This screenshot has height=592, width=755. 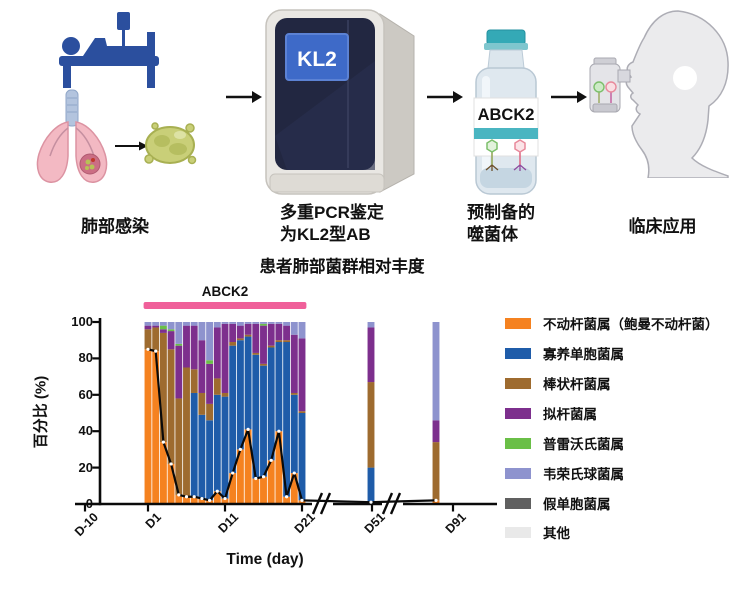 What do you see at coordinates (506, 112) in the screenshot?
I see `phage-vial-icon: ABCK2` at bounding box center [506, 112].